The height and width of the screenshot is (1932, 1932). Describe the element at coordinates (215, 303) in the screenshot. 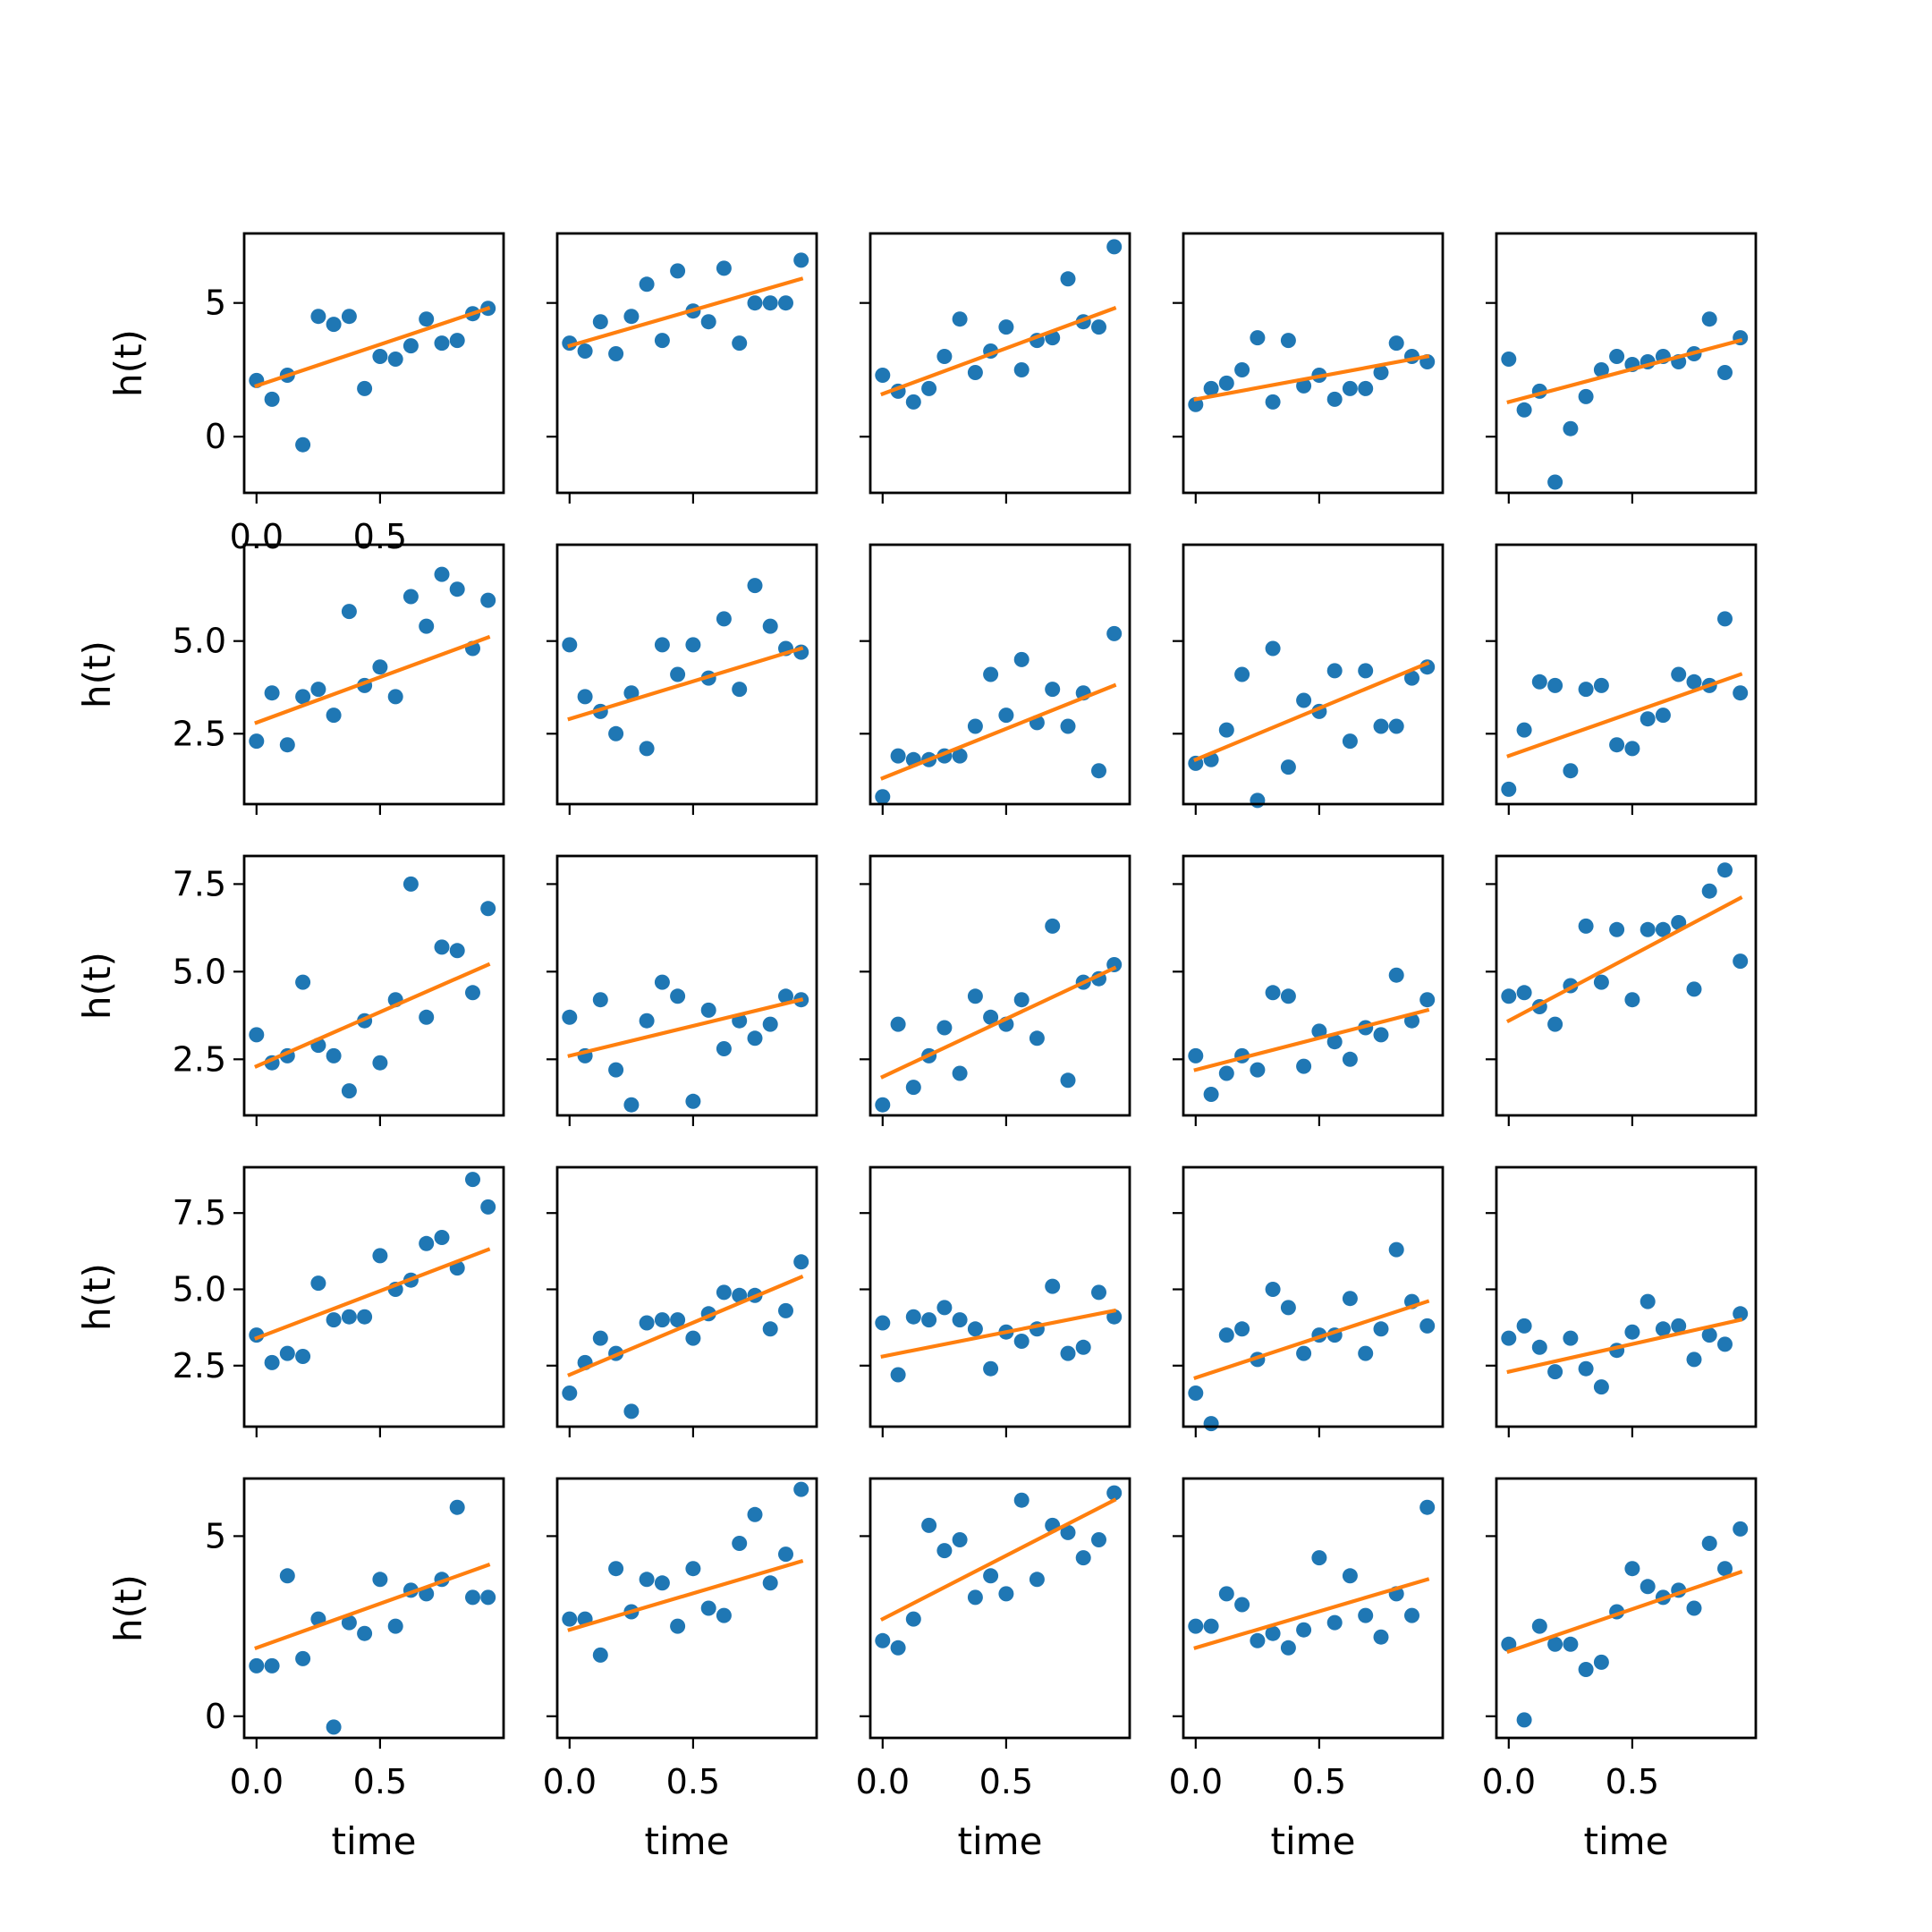

I see `y-tick-label: 5` at that location.